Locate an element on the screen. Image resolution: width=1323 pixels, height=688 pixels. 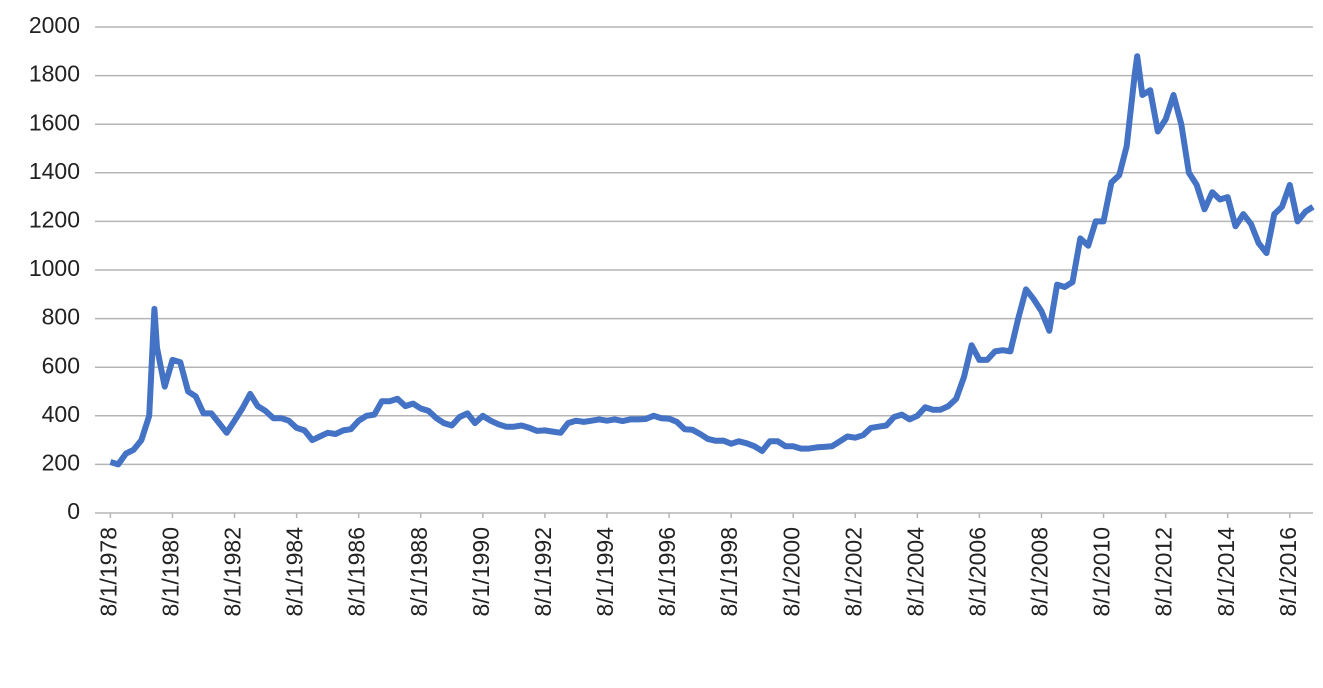
x-tick-label: 8/1/2006 is located at coordinates (977, 572).